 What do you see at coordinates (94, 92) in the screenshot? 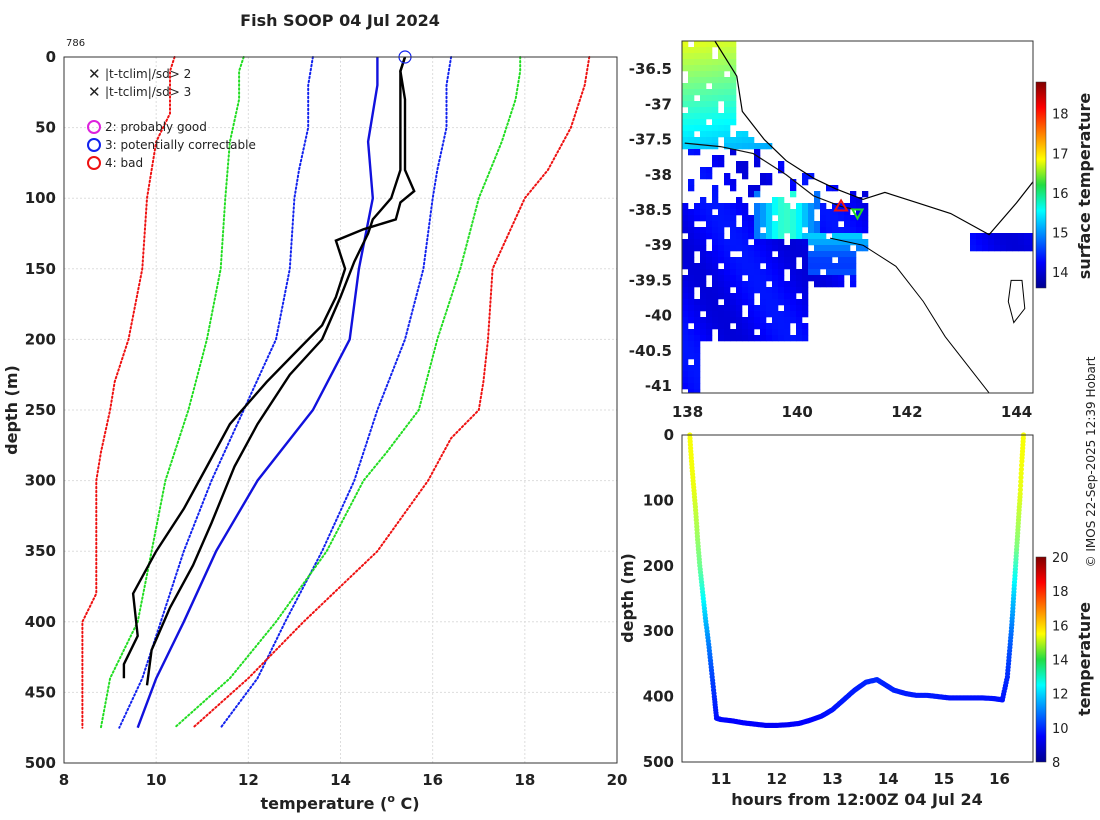
I see `legend-x-icon: ✕` at bounding box center [94, 92].